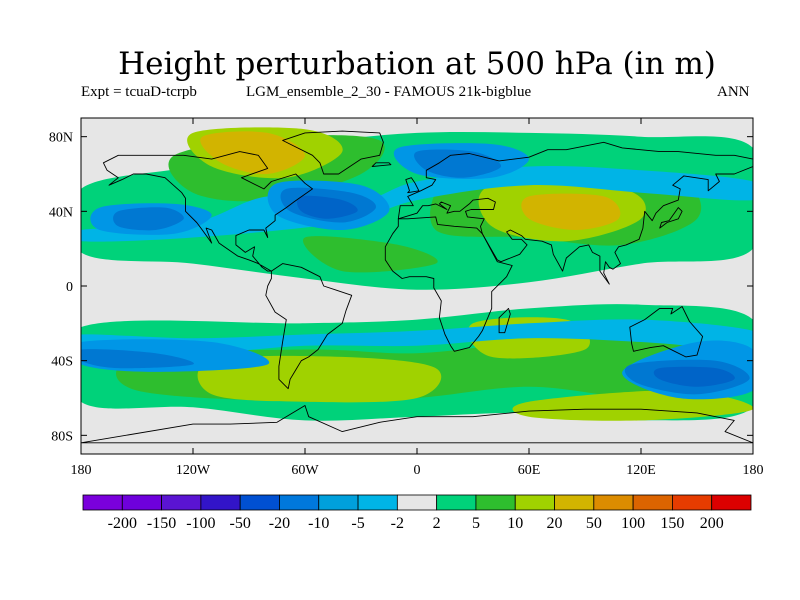  Describe the element at coordinates (62, 436) in the screenshot. I see `lat-tick-label: 80S` at that location.